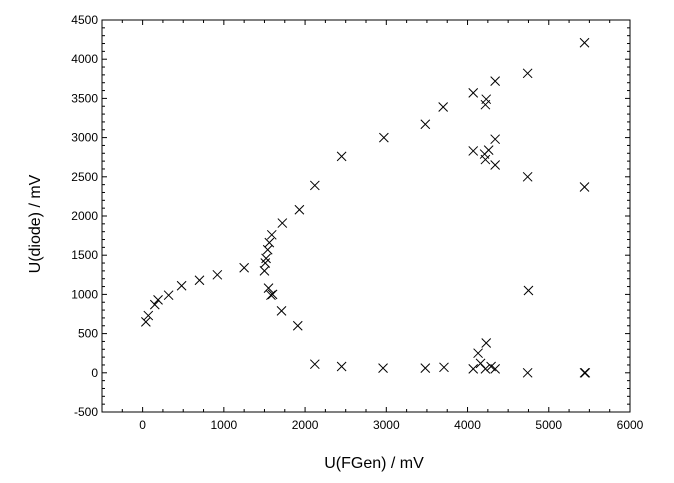  What do you see at coordinates (386, 425) in the screenshot?
I see `x-tick-label: 3000` at bounding box center [386, 425].